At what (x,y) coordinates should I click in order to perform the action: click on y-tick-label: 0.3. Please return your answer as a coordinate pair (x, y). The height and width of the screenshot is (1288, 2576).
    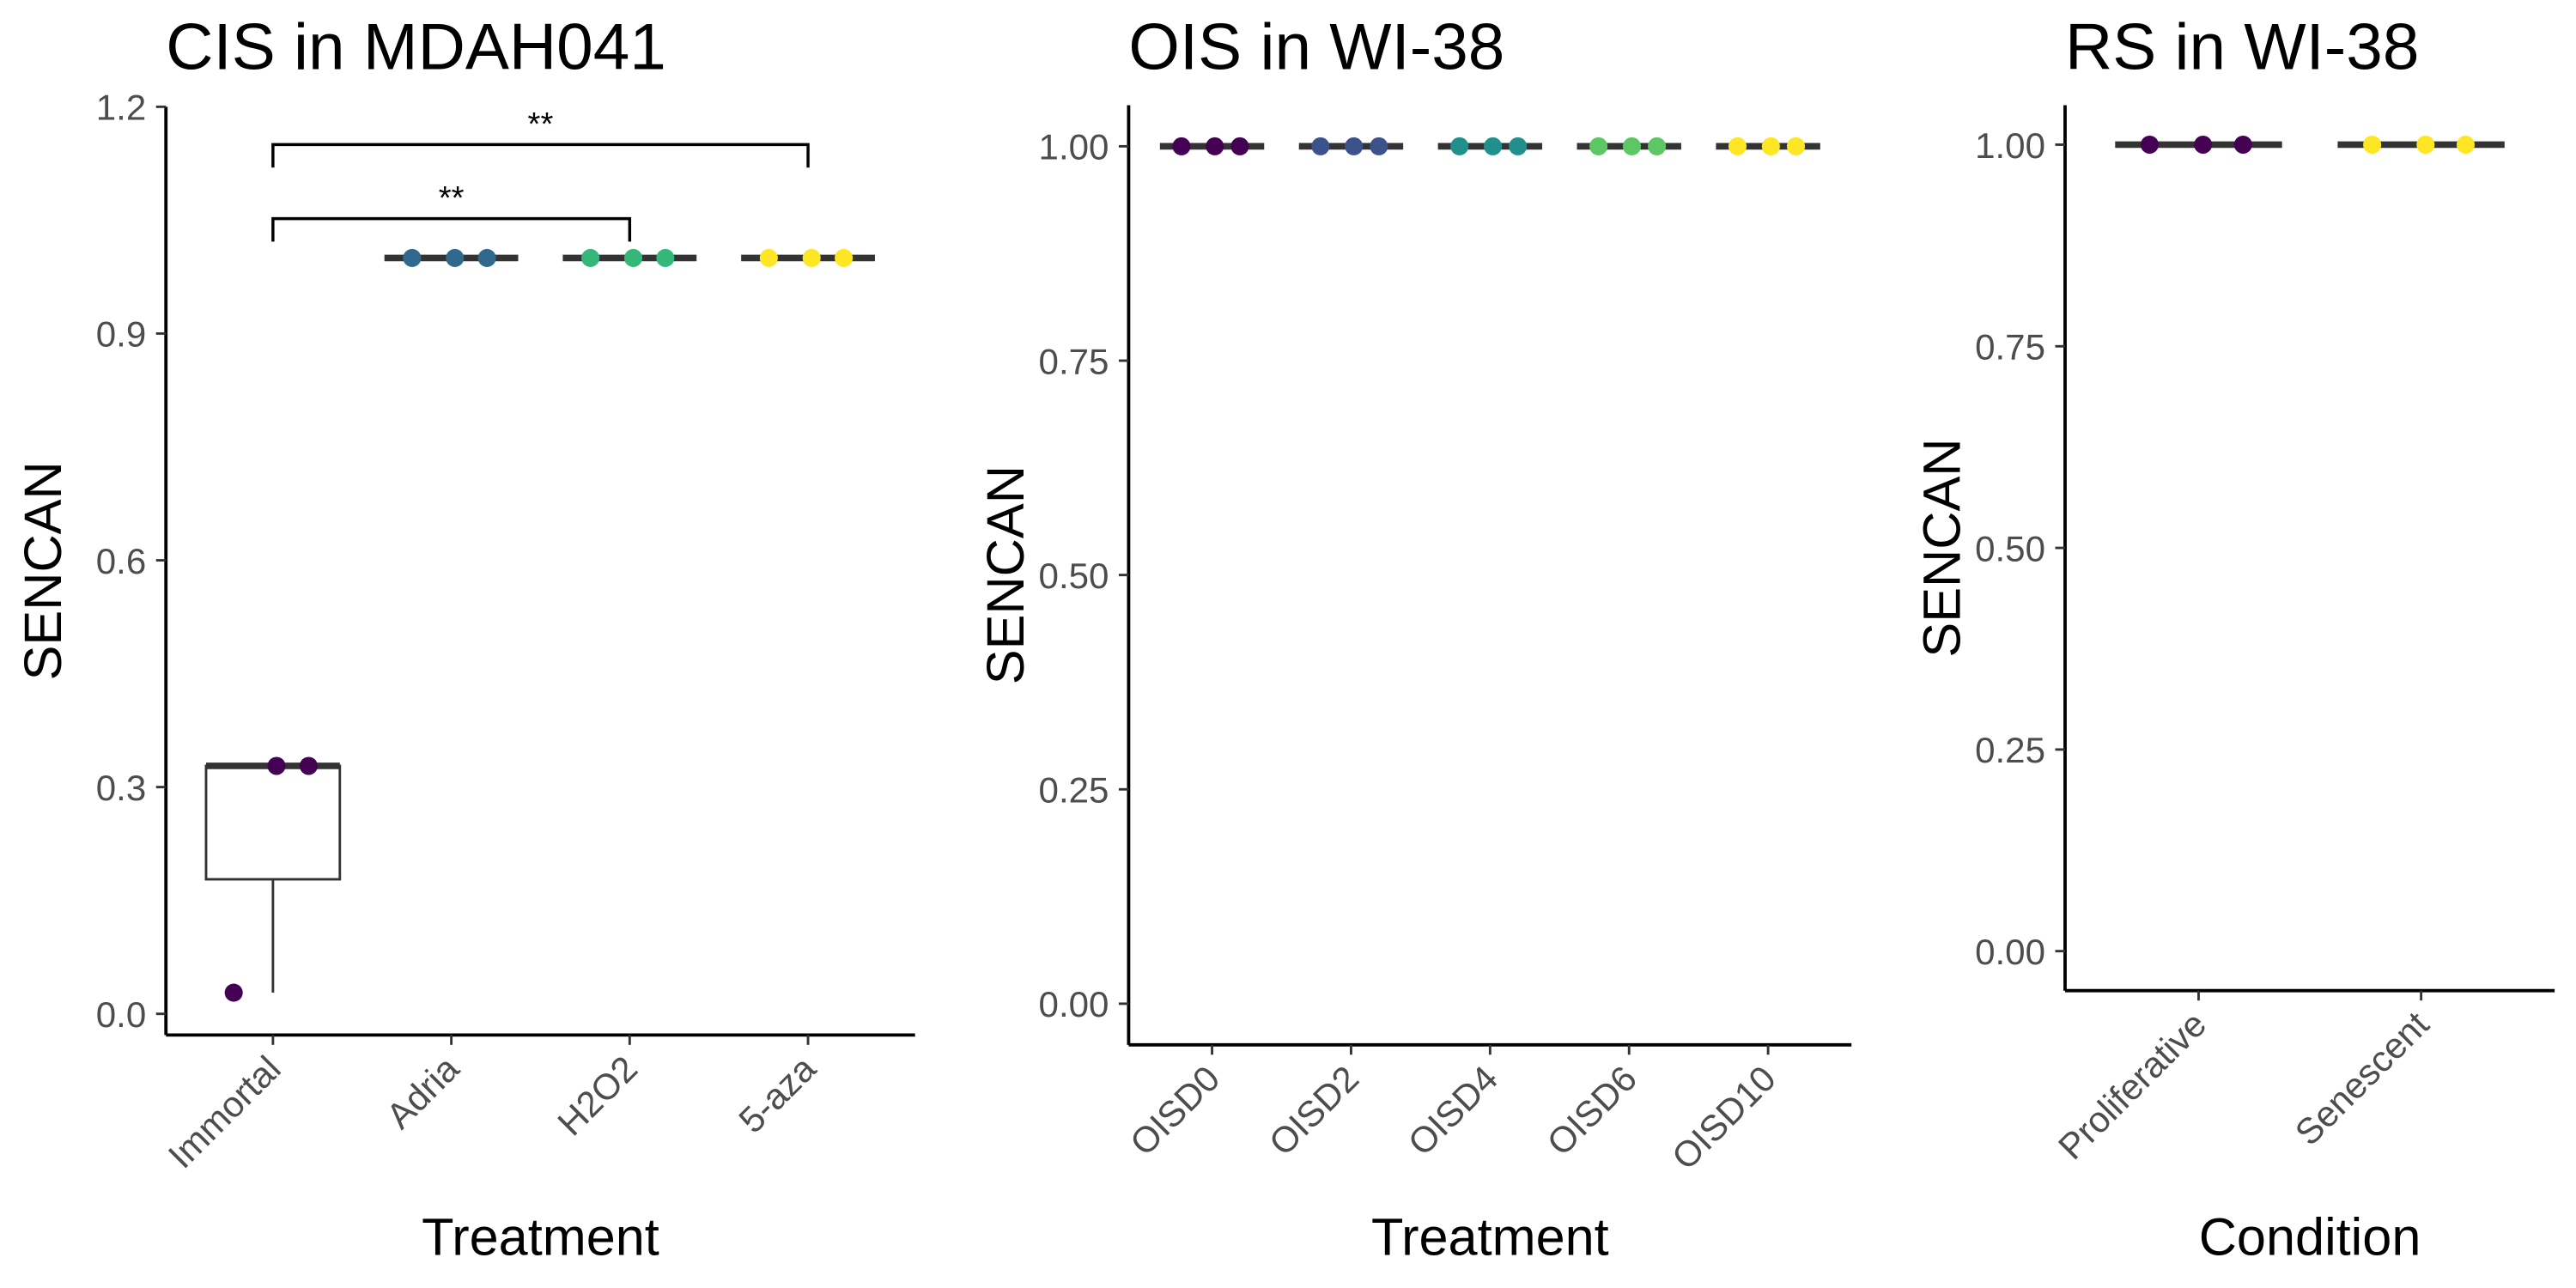
    Looking at the image, I should click on (121, 788).